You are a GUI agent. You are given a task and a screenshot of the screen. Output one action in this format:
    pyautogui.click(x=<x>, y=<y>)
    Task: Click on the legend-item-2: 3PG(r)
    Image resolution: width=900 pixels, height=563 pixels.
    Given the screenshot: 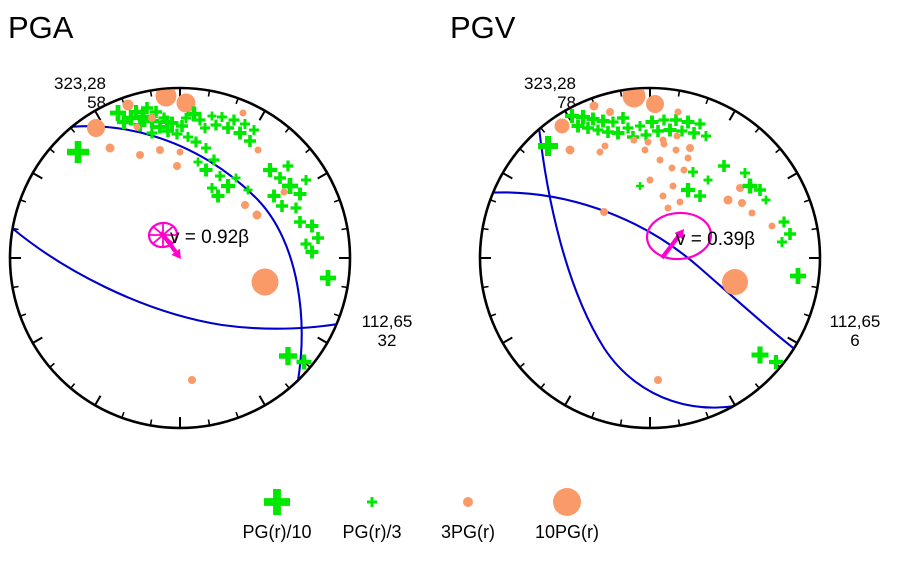 What is the action you would take?
    pyautogui.click(x=468, y=512)
    